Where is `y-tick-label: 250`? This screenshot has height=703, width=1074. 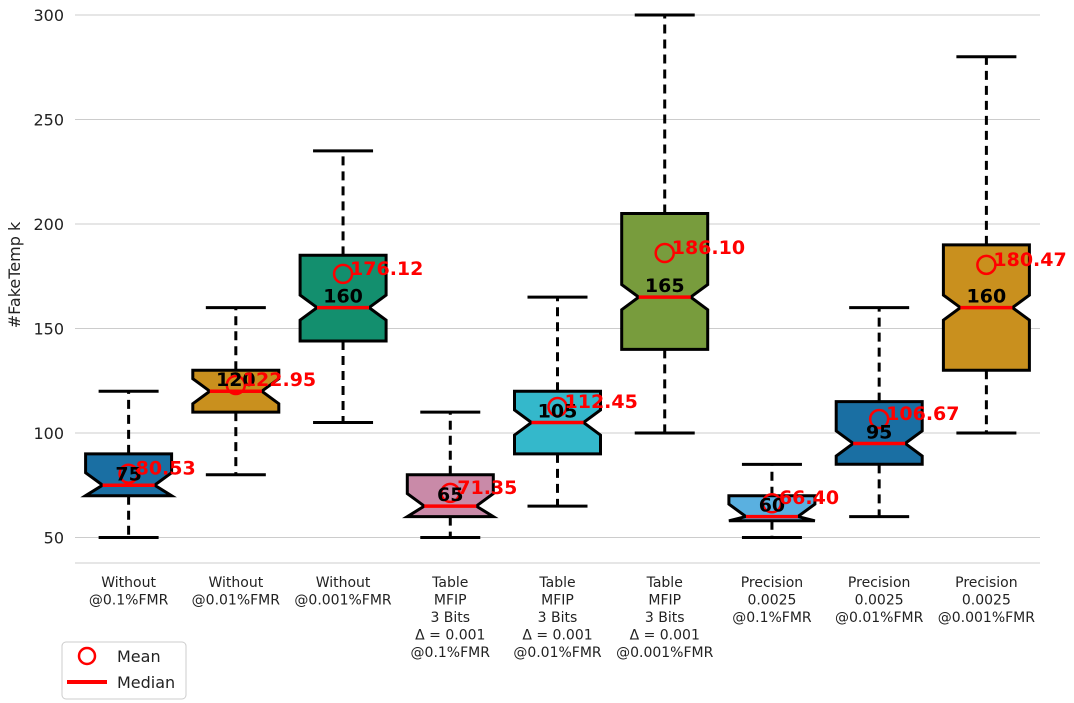
y-tick-label: 250 is located at coordinates (48, 120).